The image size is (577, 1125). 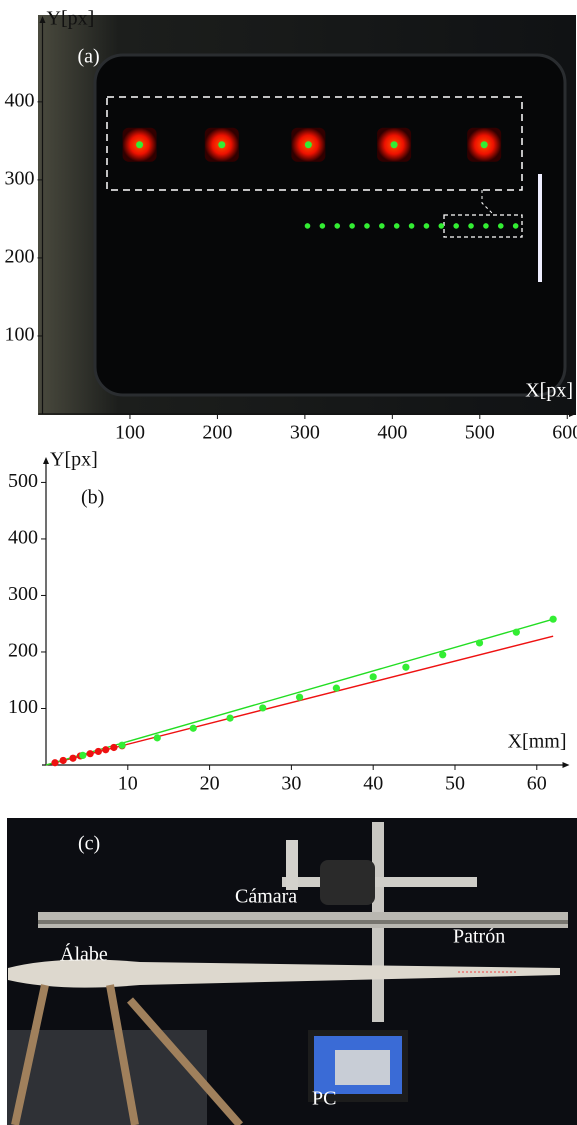 I want to click on highlight-box, so click(x=314, y=143).